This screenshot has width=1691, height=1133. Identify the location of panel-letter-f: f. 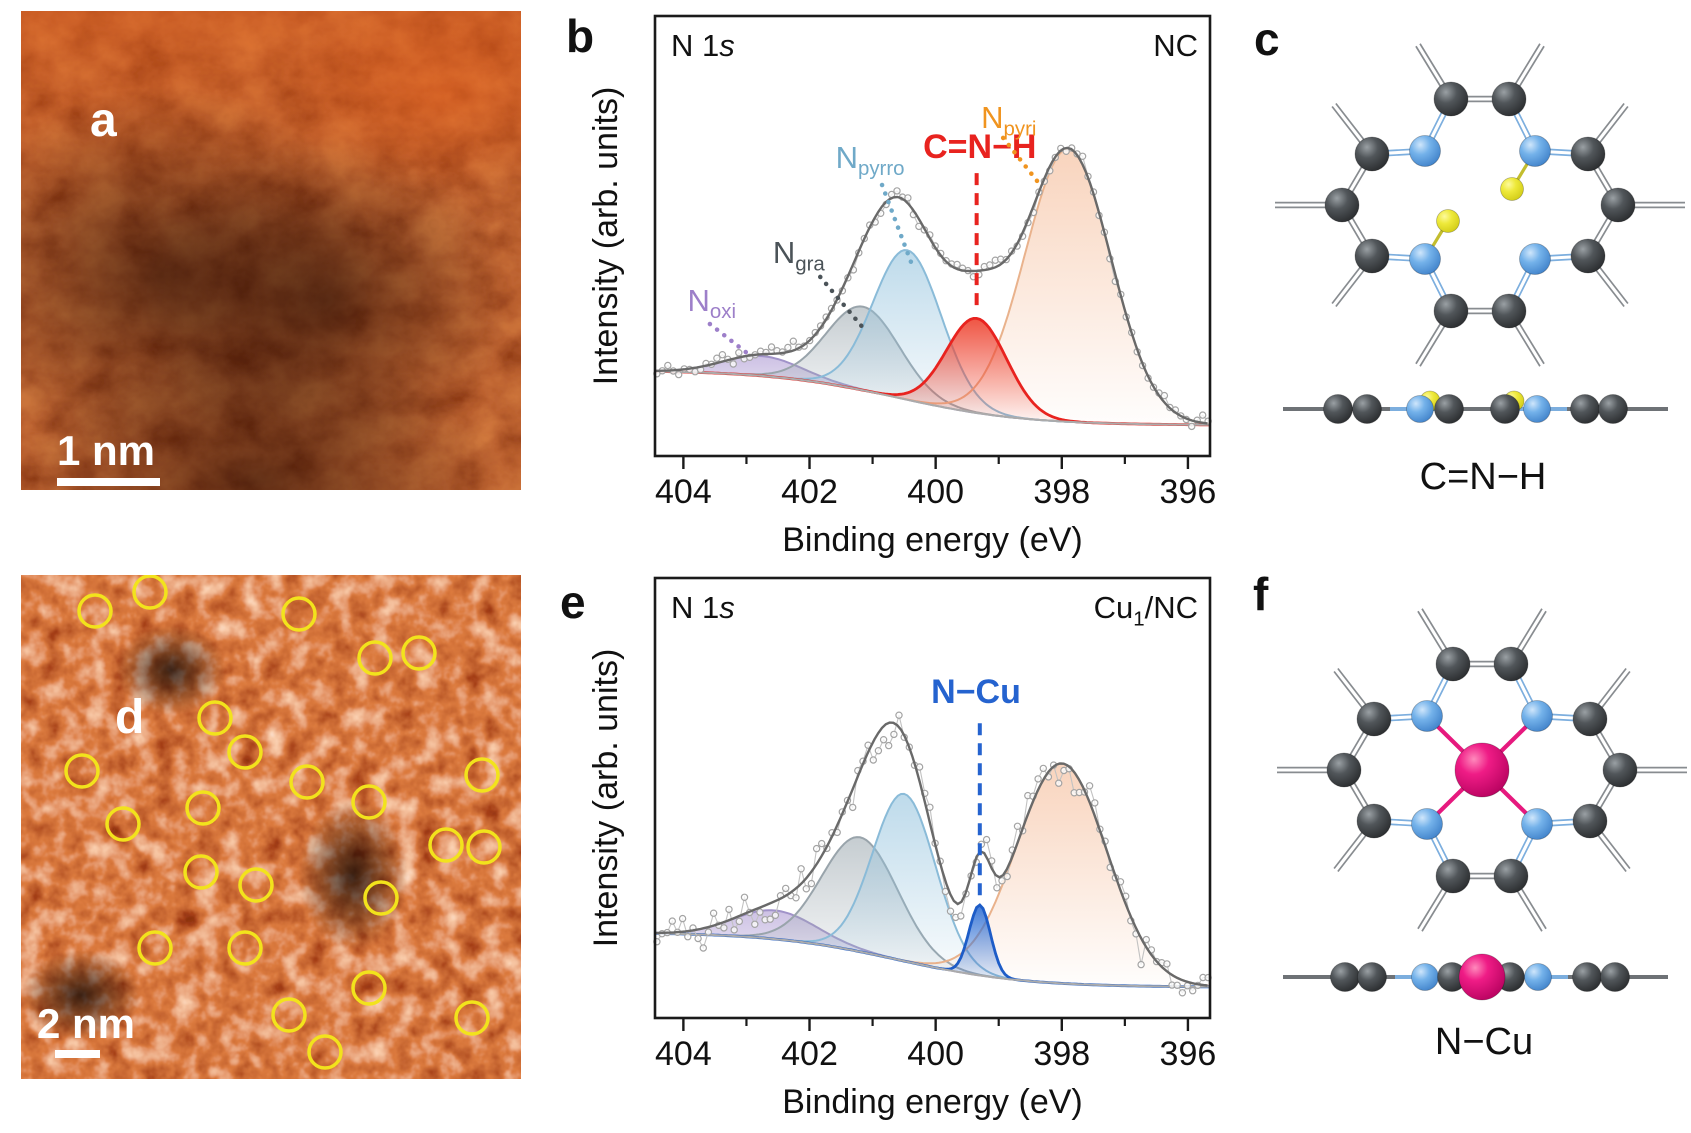
(1261, 594).